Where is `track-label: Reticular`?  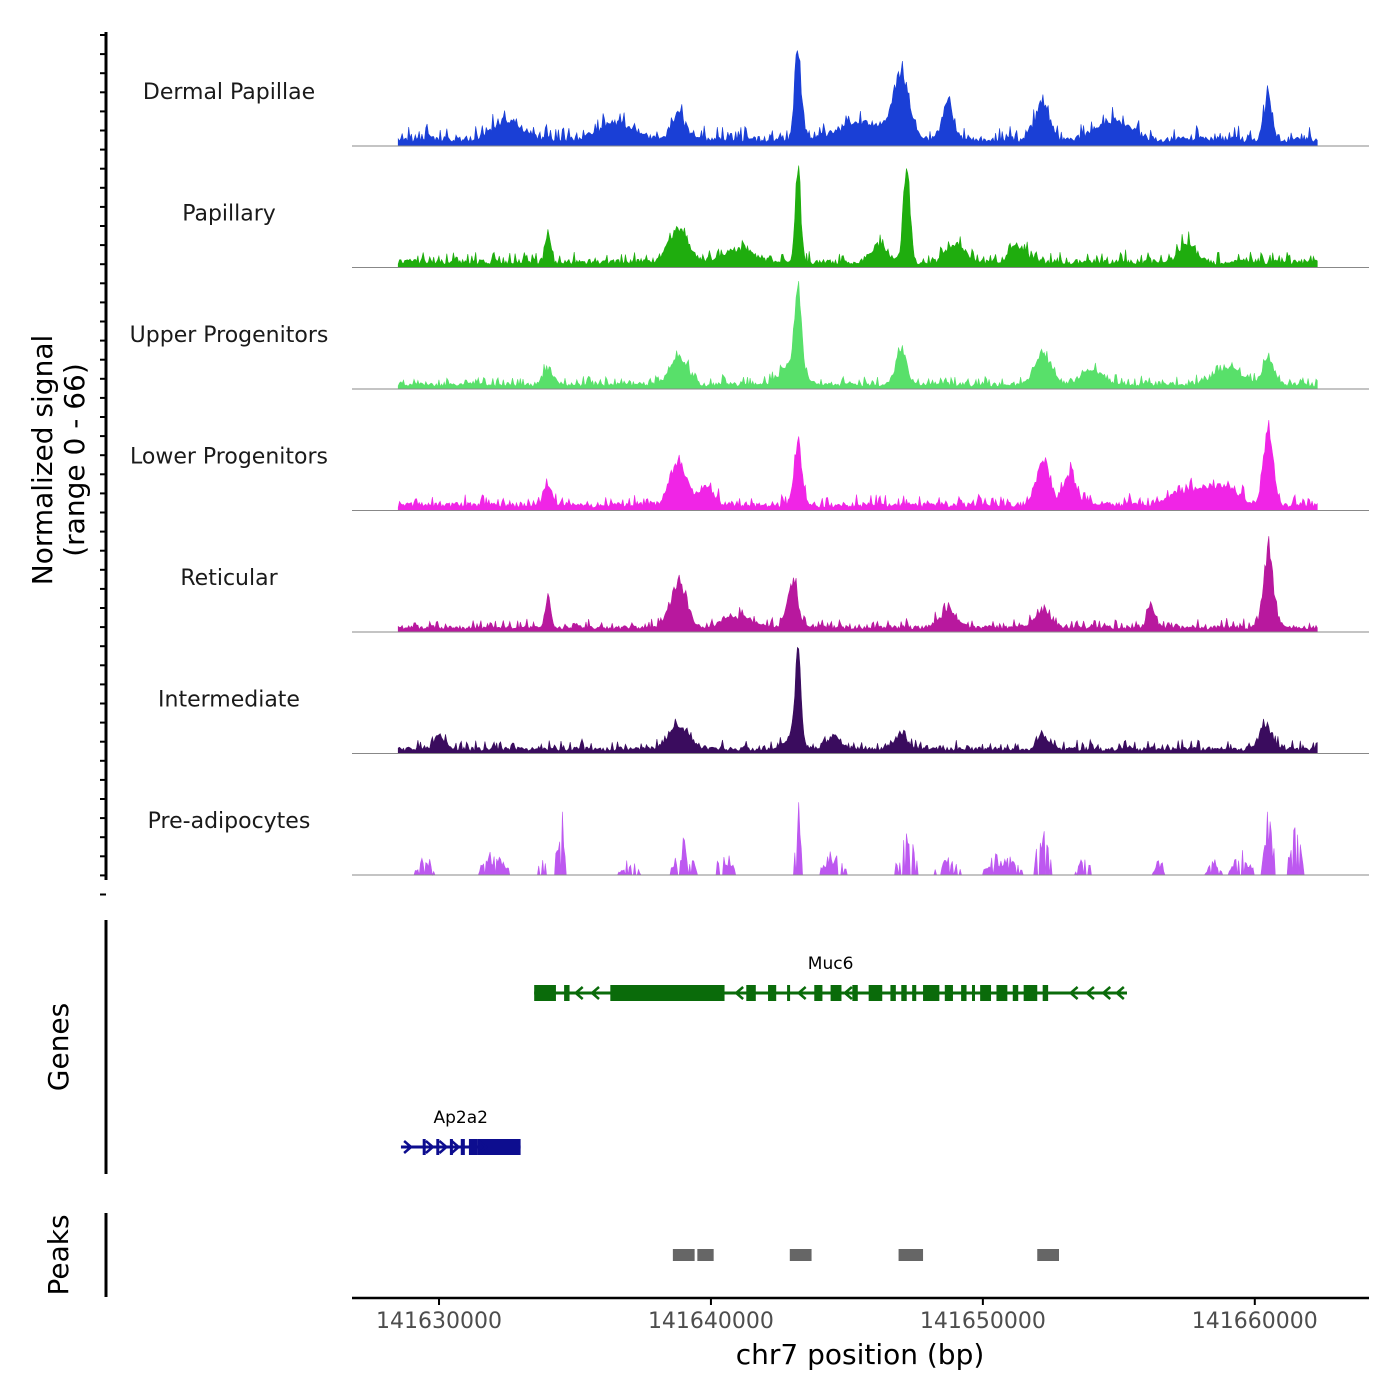 track-label: Reticular is located at coordinates (229, 578).